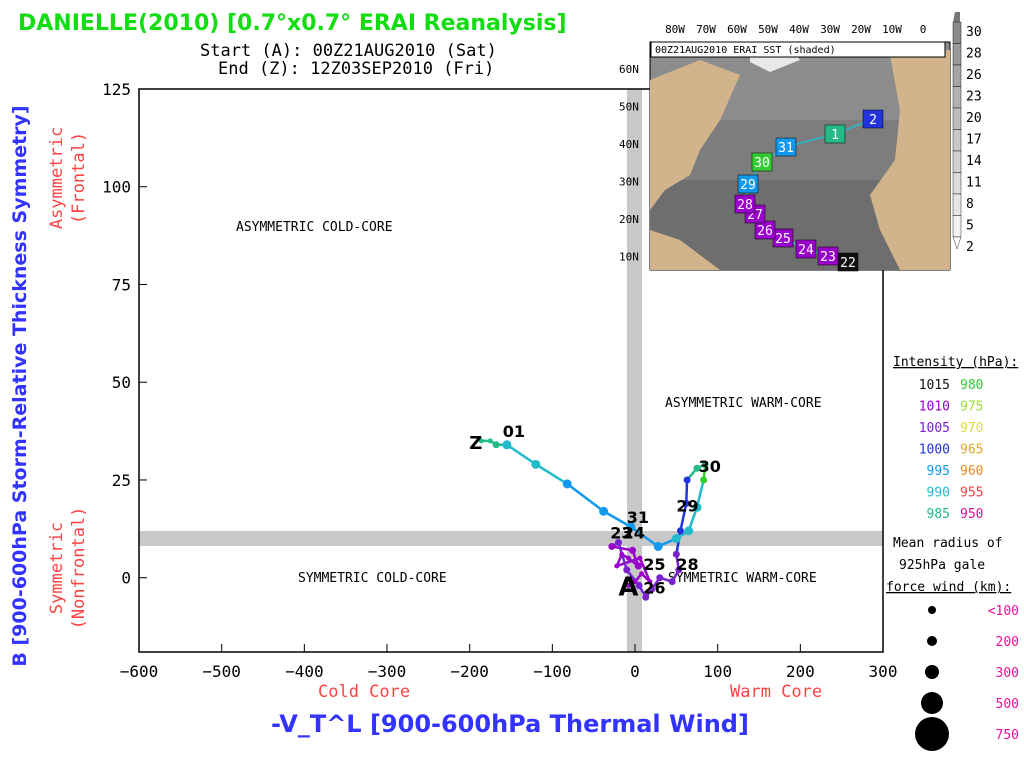 Image resolution: width=1024 pixels, height=768 pixels. Describe the element at coordinates (121, 480) in the screenshot. I see `y-tick-label: 25` at that location.